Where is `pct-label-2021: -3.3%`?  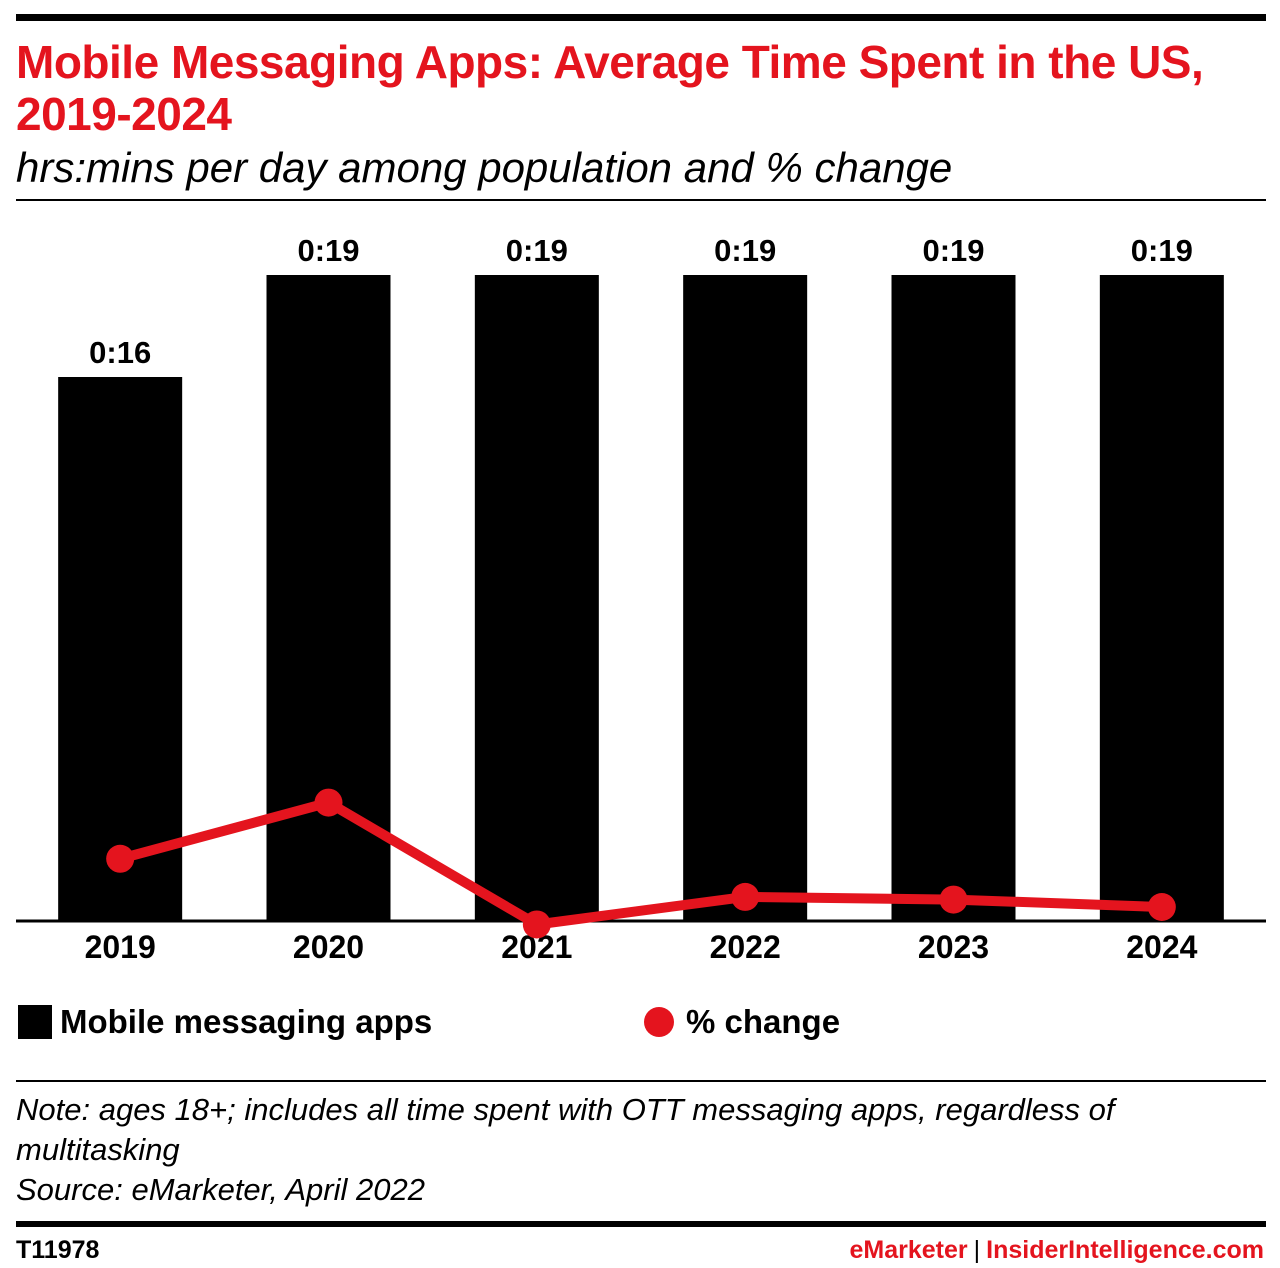 pct-label-2021: -3.3% is located at coordinates (537, 880).